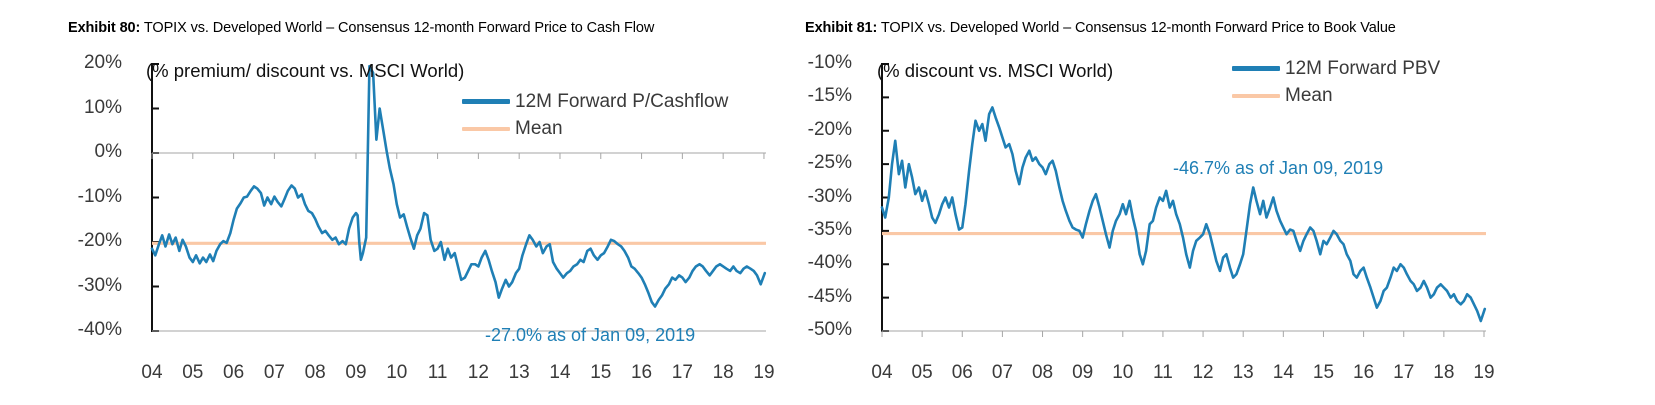 The image size is (1655, 405). What do you see at coordinates (590, 335) in the screenshot?
I see `exhibit-80-annotation: -27.0% as of Jan 09, 2019` at bounding box center [590, 335].